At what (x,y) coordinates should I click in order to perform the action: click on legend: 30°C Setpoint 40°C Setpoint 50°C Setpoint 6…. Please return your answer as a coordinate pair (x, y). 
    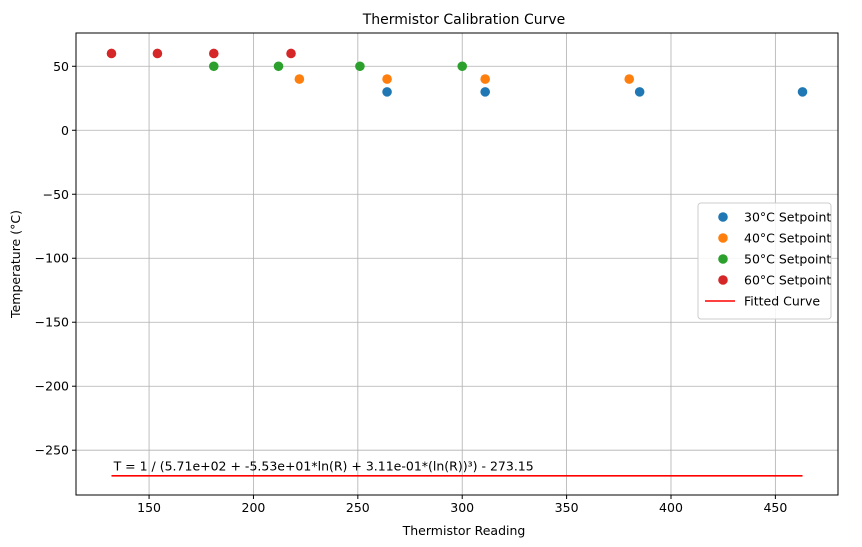
    Looking at the image, I should click on (764, 261).